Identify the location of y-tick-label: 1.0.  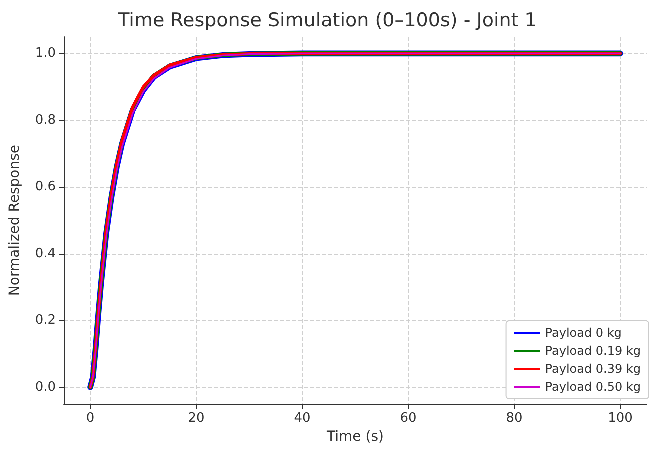
(45, 54).